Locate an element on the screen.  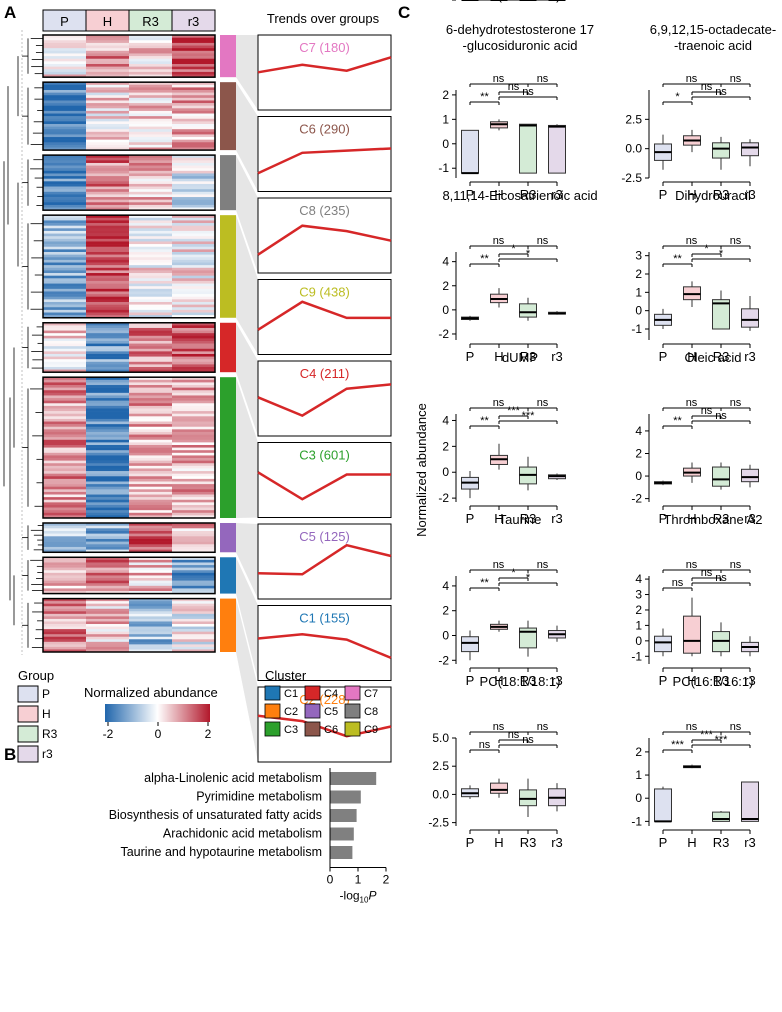
legend-cluster-swatch-c5 is located at coordinates (312, 711).